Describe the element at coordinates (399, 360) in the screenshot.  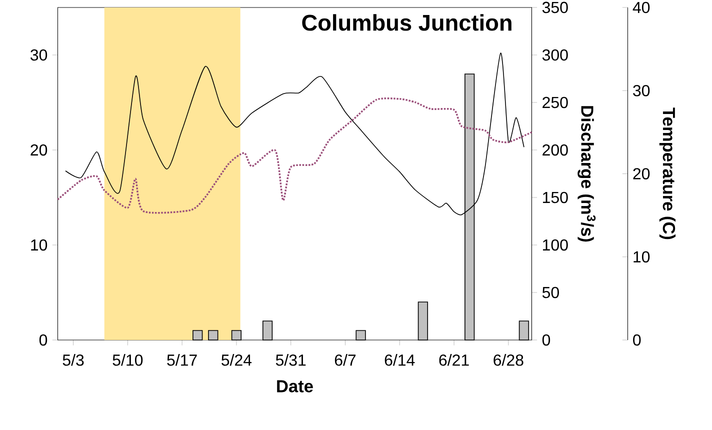
I see `x-tick-label: 6/14` at that location.